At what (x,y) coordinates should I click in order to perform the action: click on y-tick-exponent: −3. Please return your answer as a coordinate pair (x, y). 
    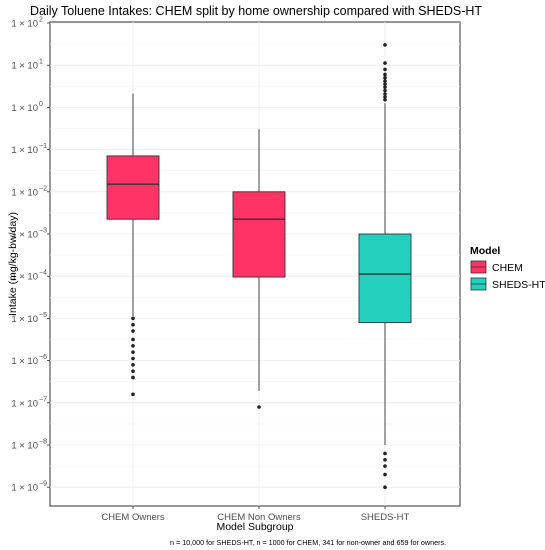
    Looking at the image, I should click on (43, 231).